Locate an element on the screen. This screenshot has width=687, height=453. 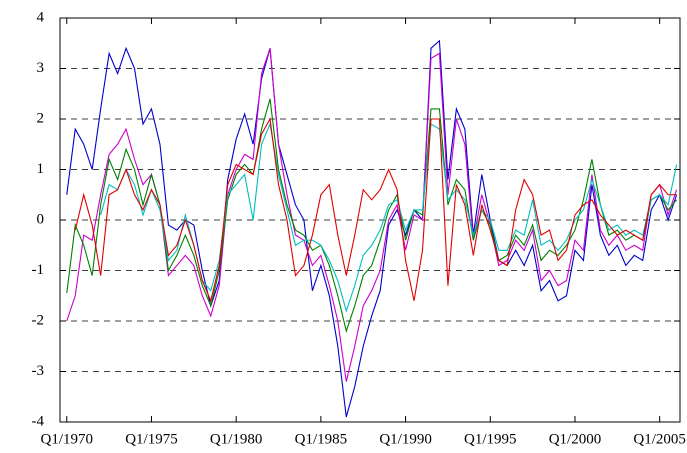
x-tick-label: Q1/1985 is located at coordinates (321, 439).